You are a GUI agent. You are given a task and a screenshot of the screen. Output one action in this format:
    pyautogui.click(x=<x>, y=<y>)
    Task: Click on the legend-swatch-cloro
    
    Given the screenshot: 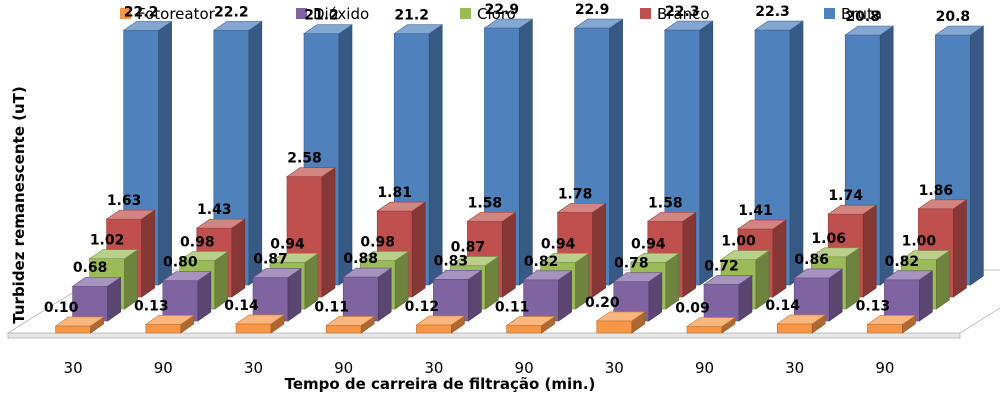 What is the action you would take?
    pyautogui.click(x=465, y=13)
    